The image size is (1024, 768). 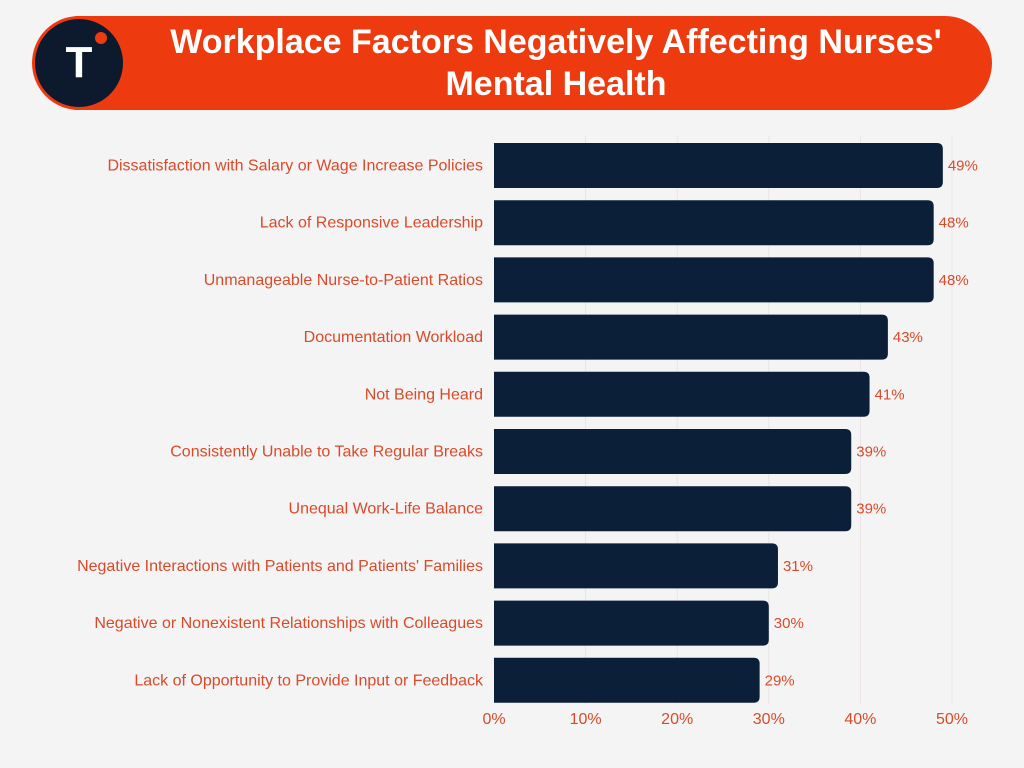 I want to click on logo-letter: T, so click(x=79, y=62).